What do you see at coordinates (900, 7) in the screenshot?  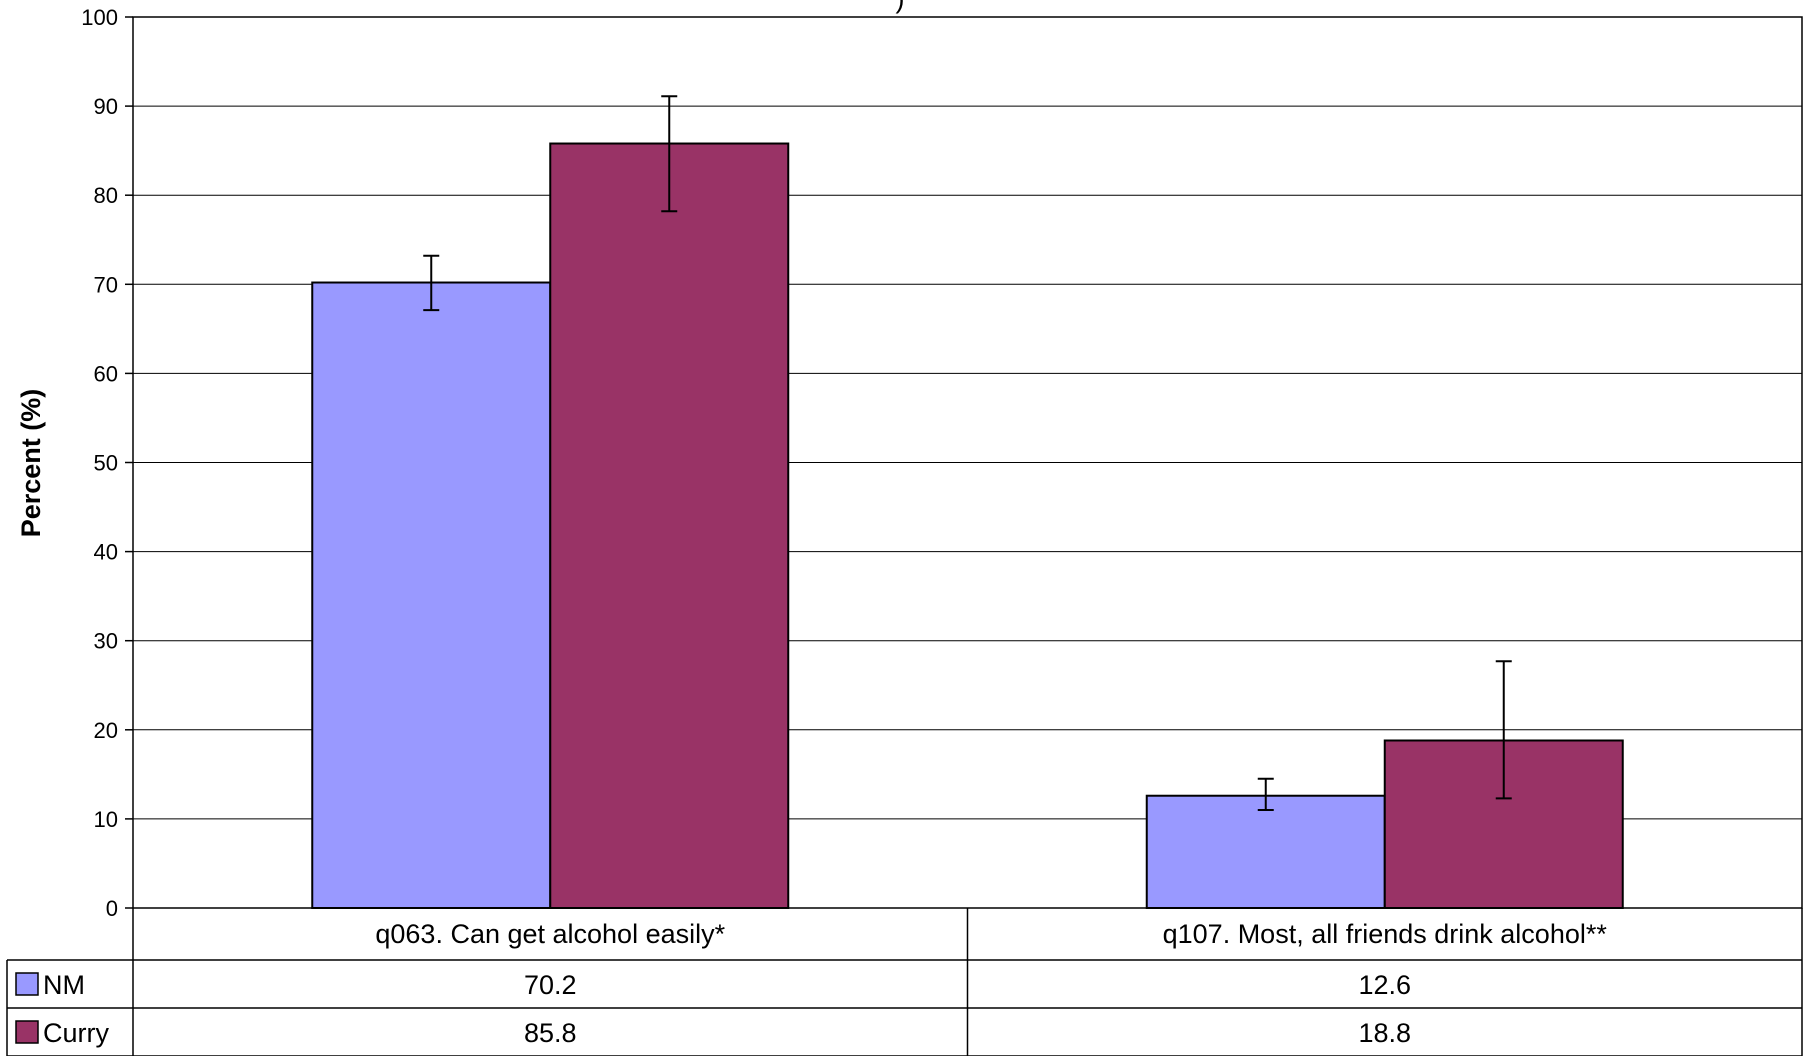 I see `chart-title-fragment: )` at bounding box center [900, 7].